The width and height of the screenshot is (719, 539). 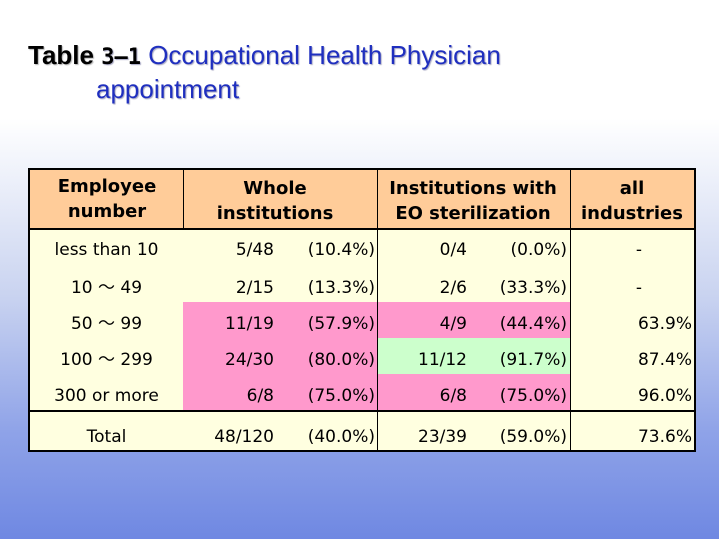 What do you see at coordinates (362, 200) in the screenshot?
I see `table-header` at bounding box center [362, 200].